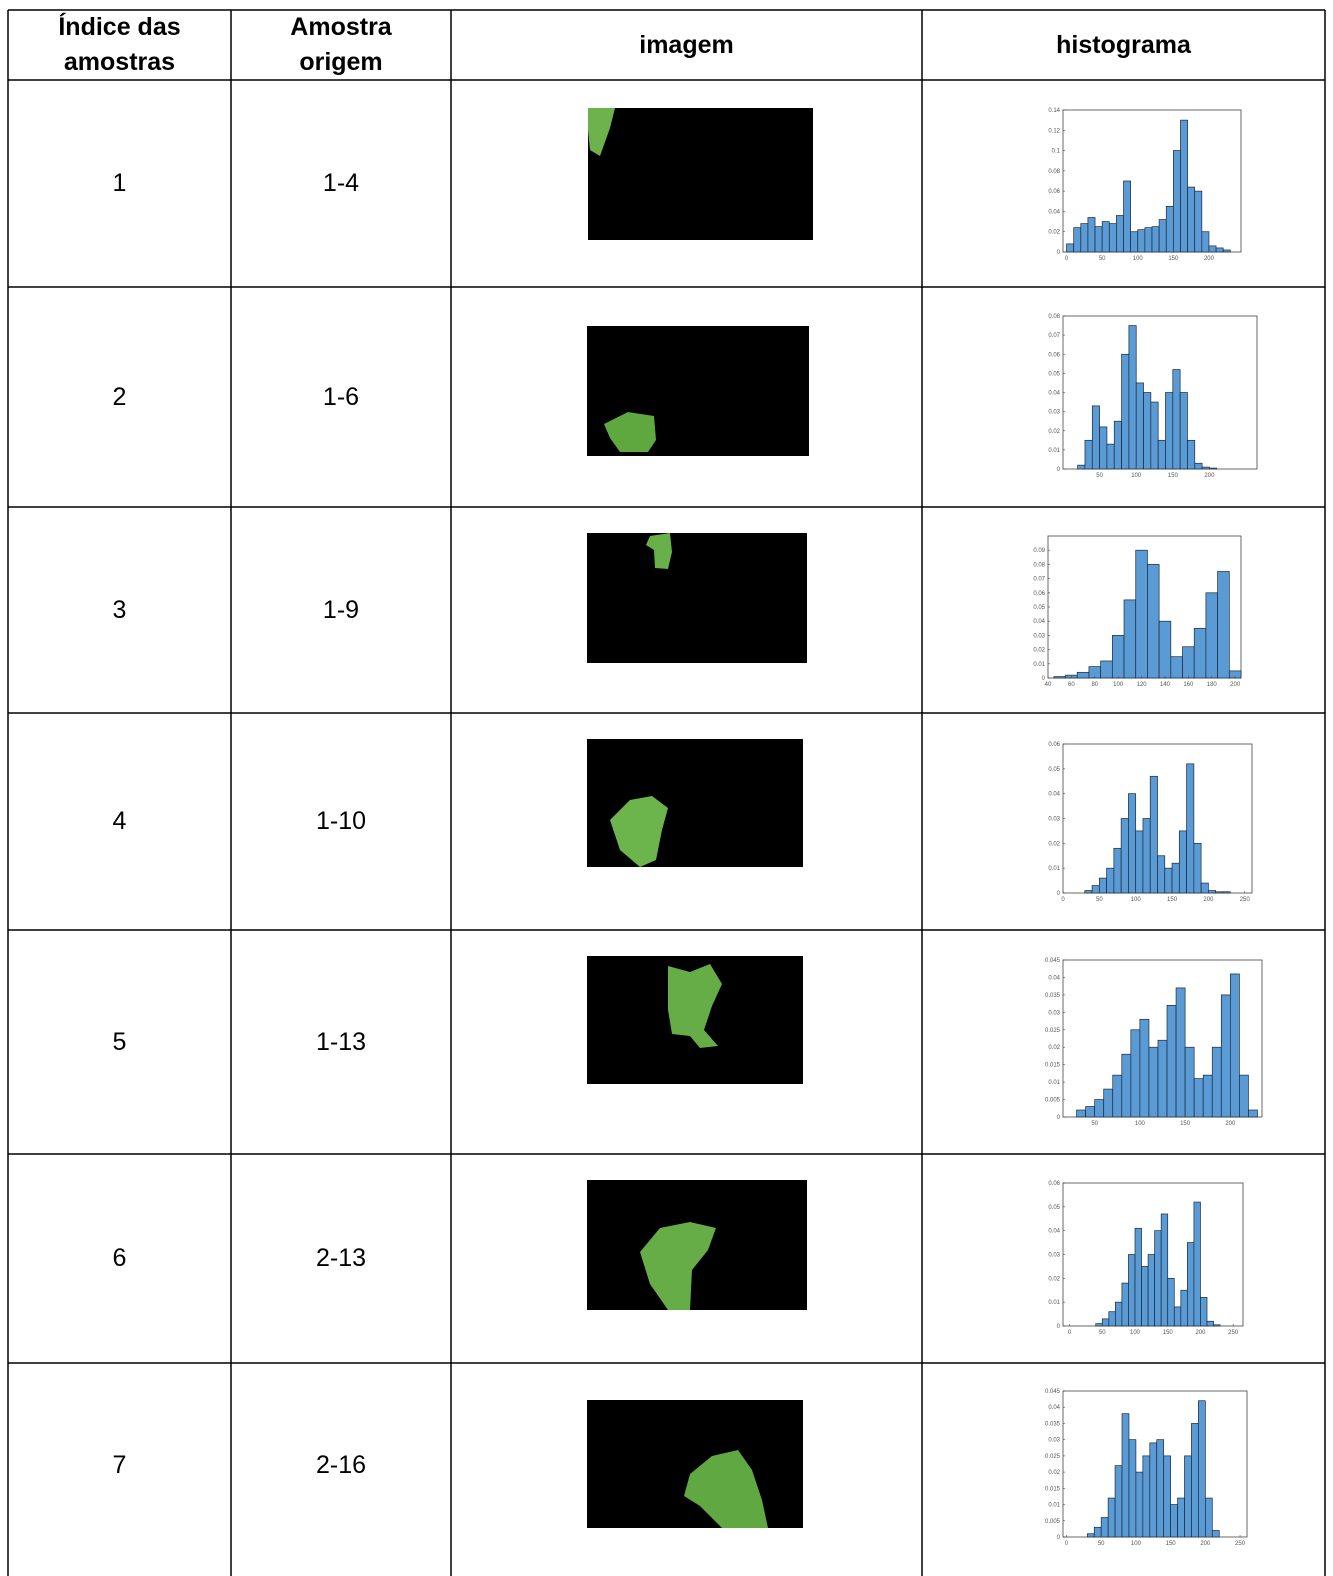 Image resolution: width=1333 pixels, height=1576 pixels. What do you see at coordinates (1099, 476) in the screenshot?
I see `x-tick-label: 50` at bounding box center [1099, 476].